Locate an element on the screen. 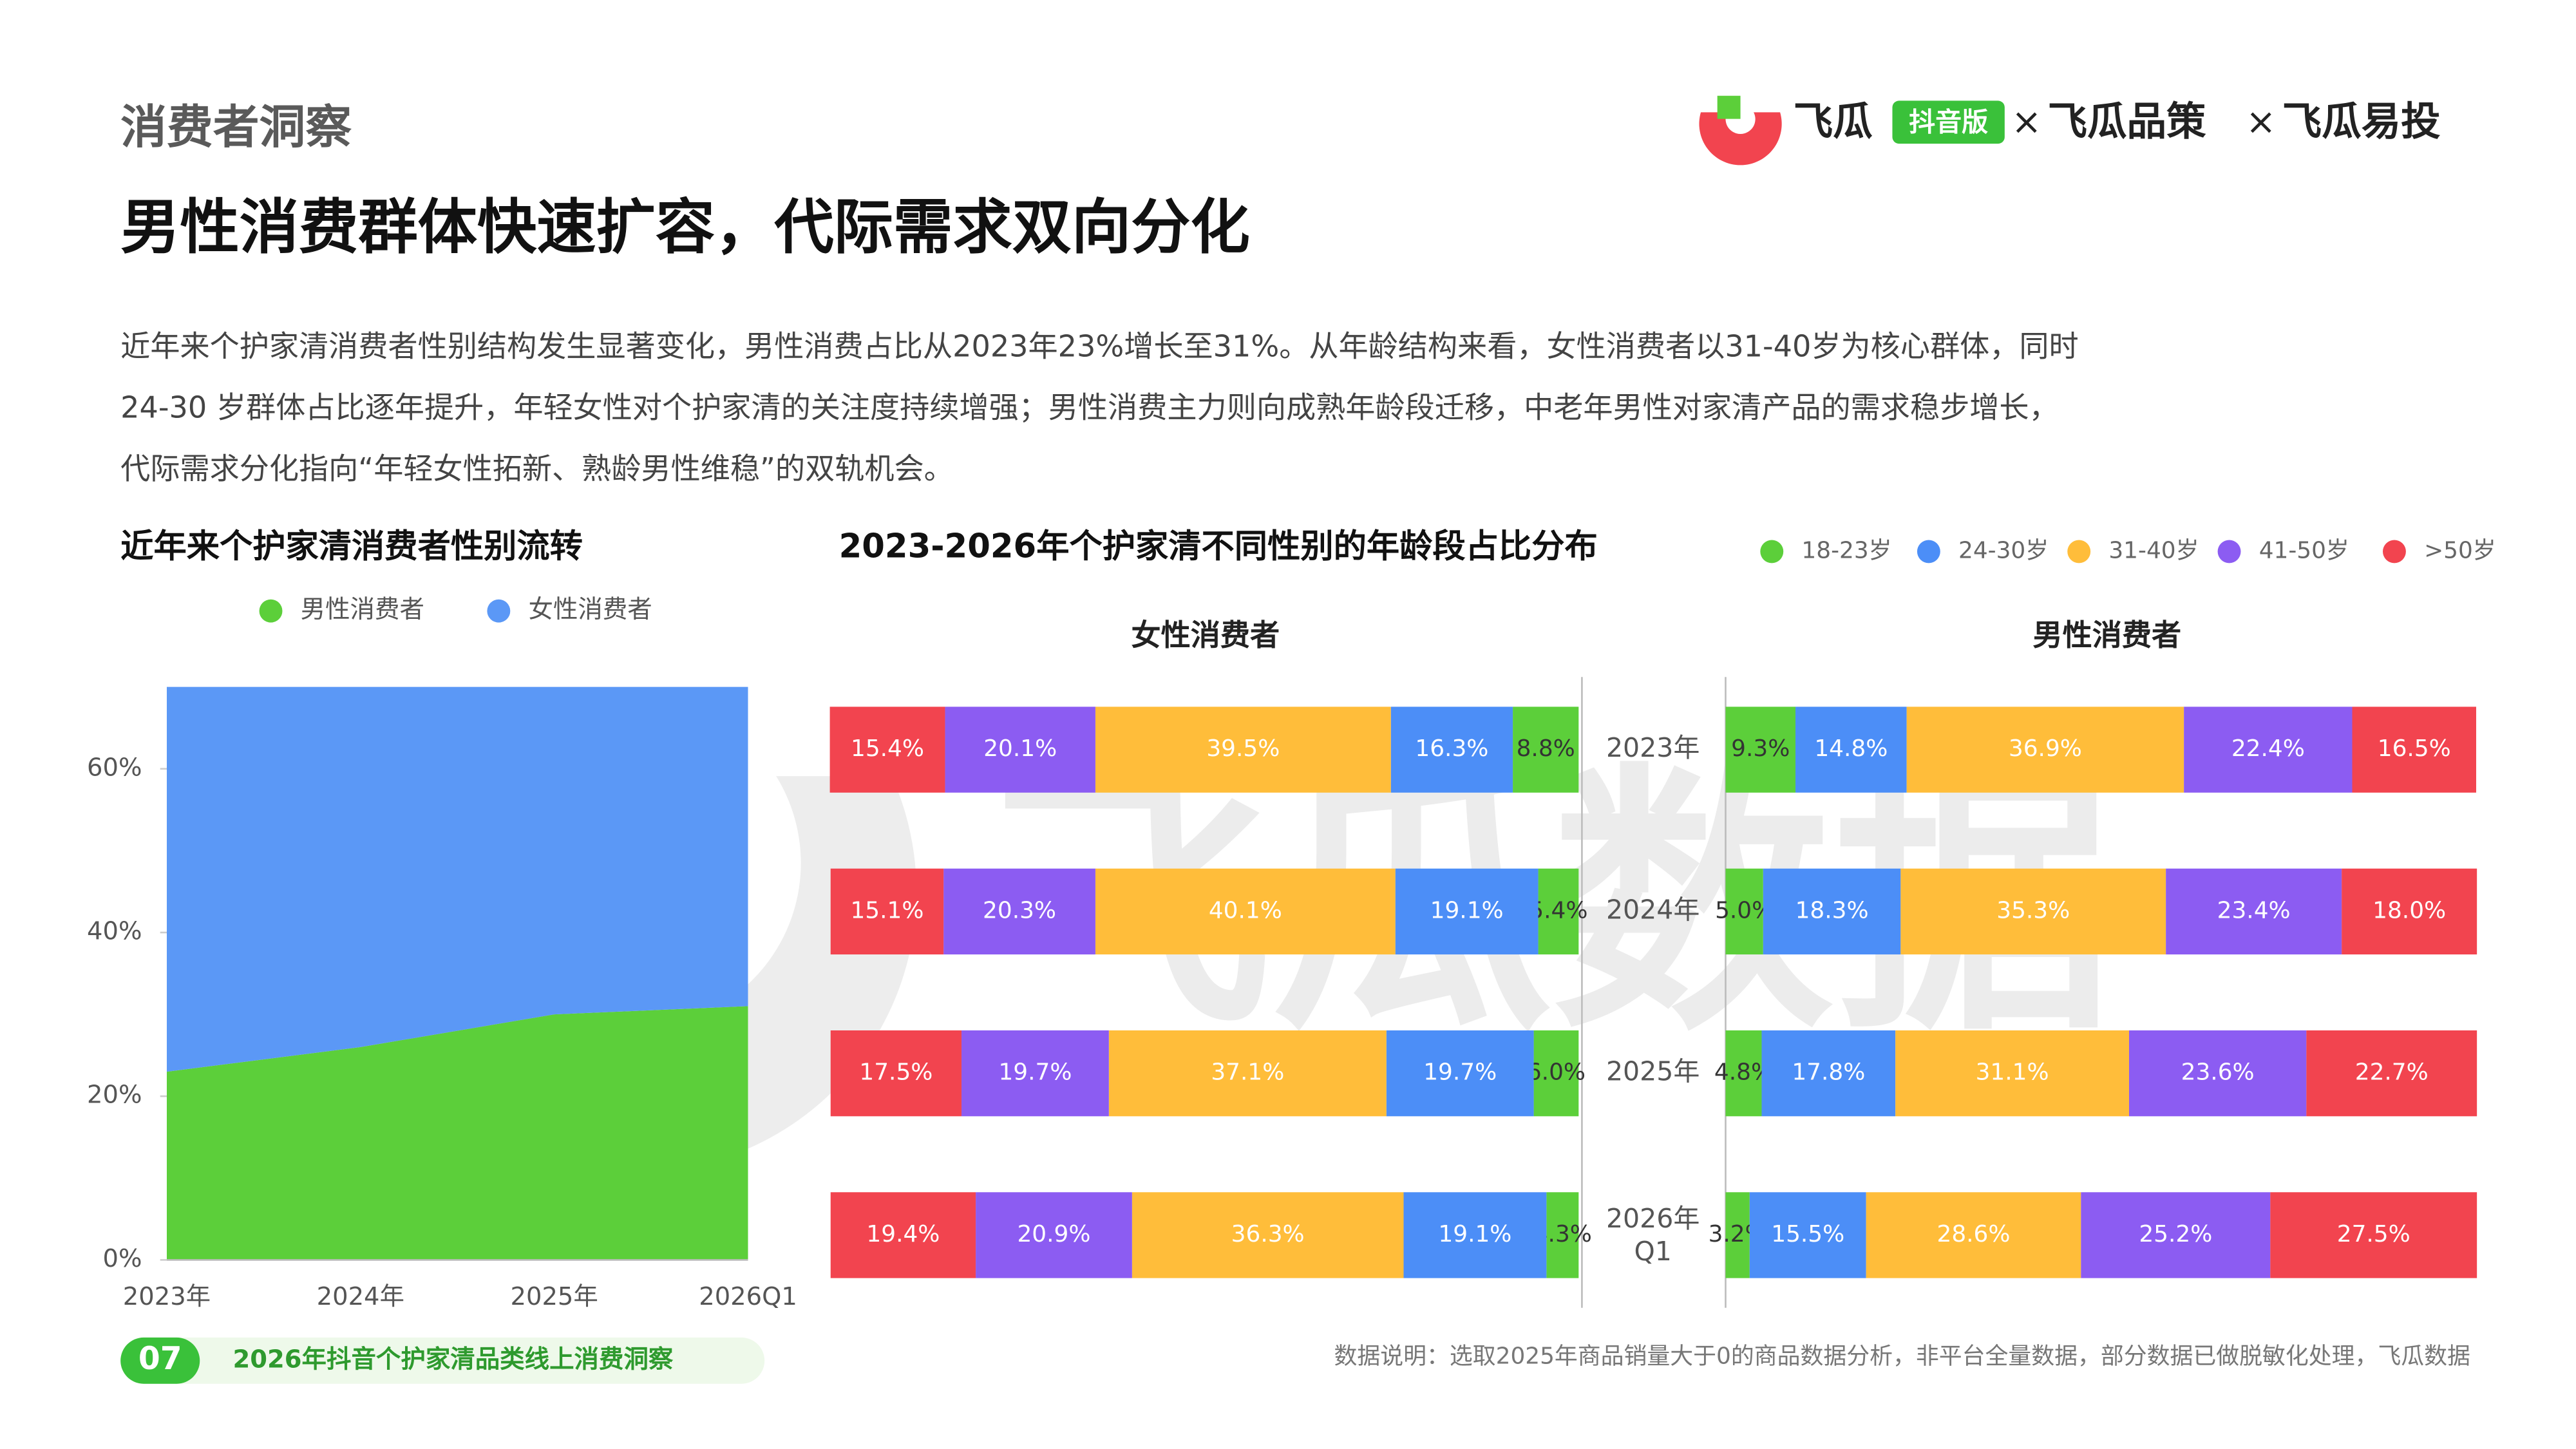  legend-label: >50岁 is located at coordinates (2460, 550).